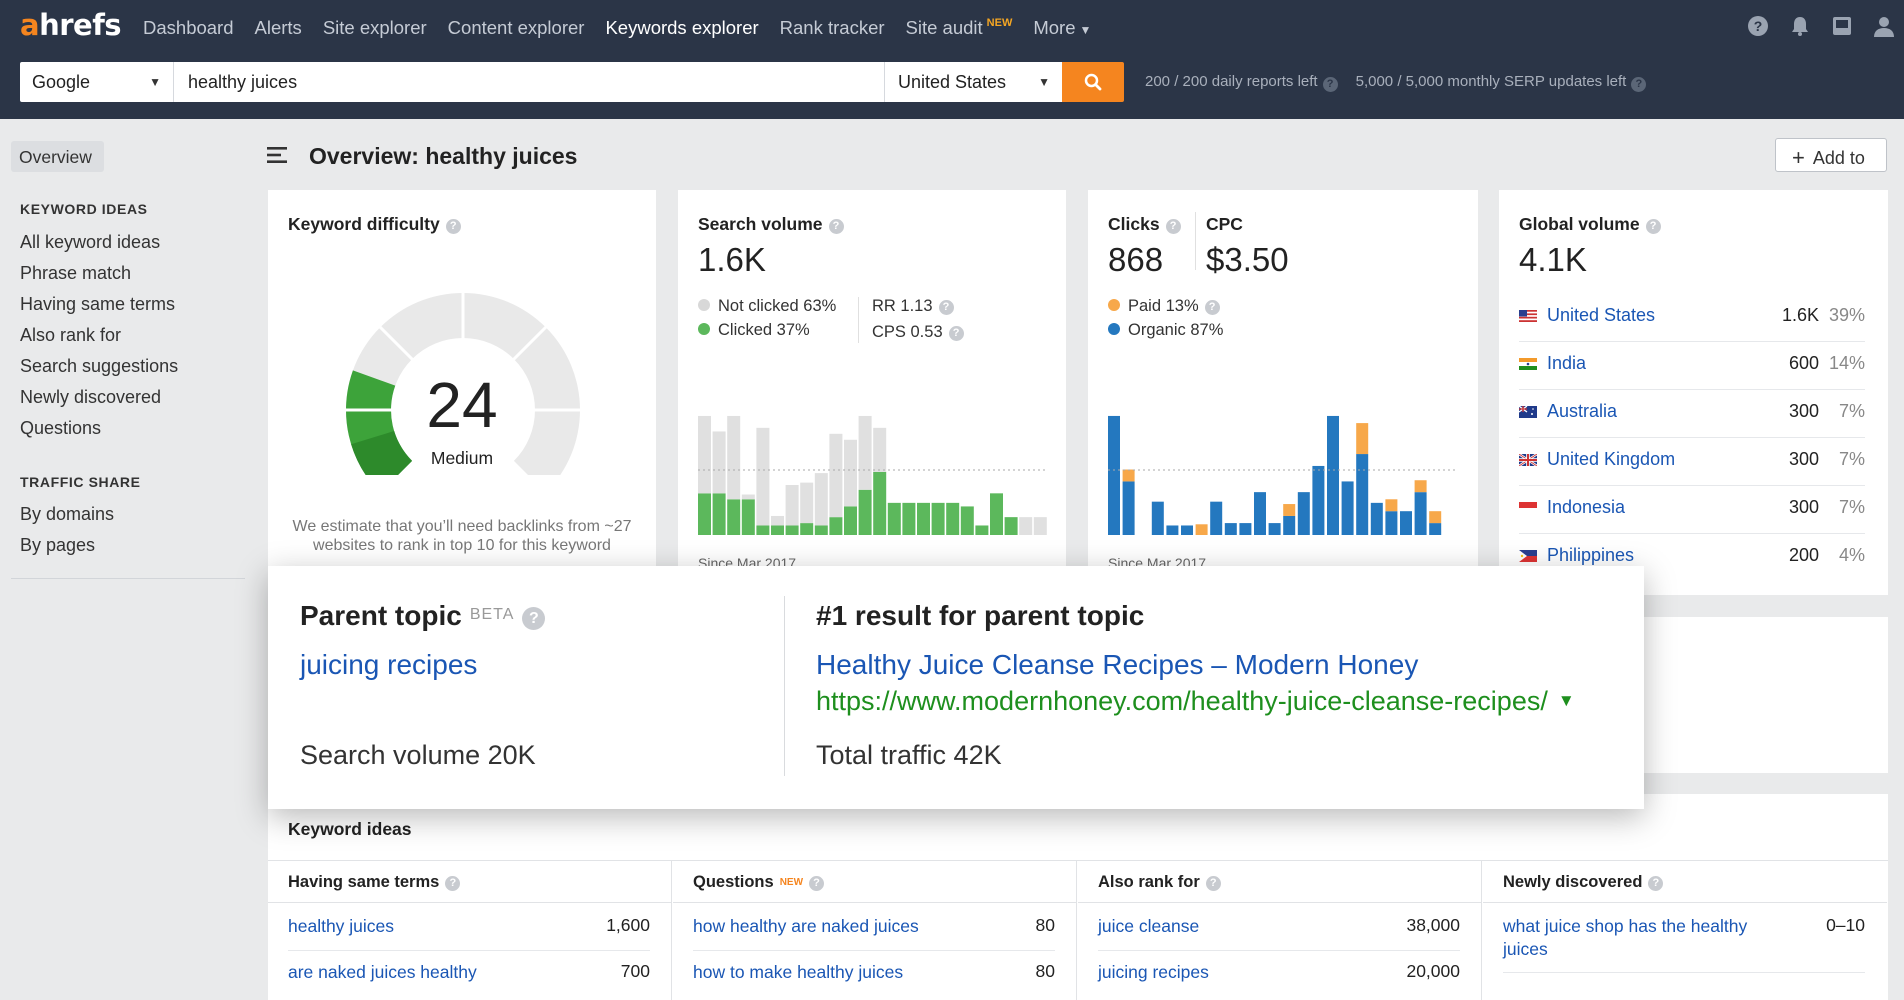 The image size is (1904, 1000). I want to click on search-button, so click(1093, 82).